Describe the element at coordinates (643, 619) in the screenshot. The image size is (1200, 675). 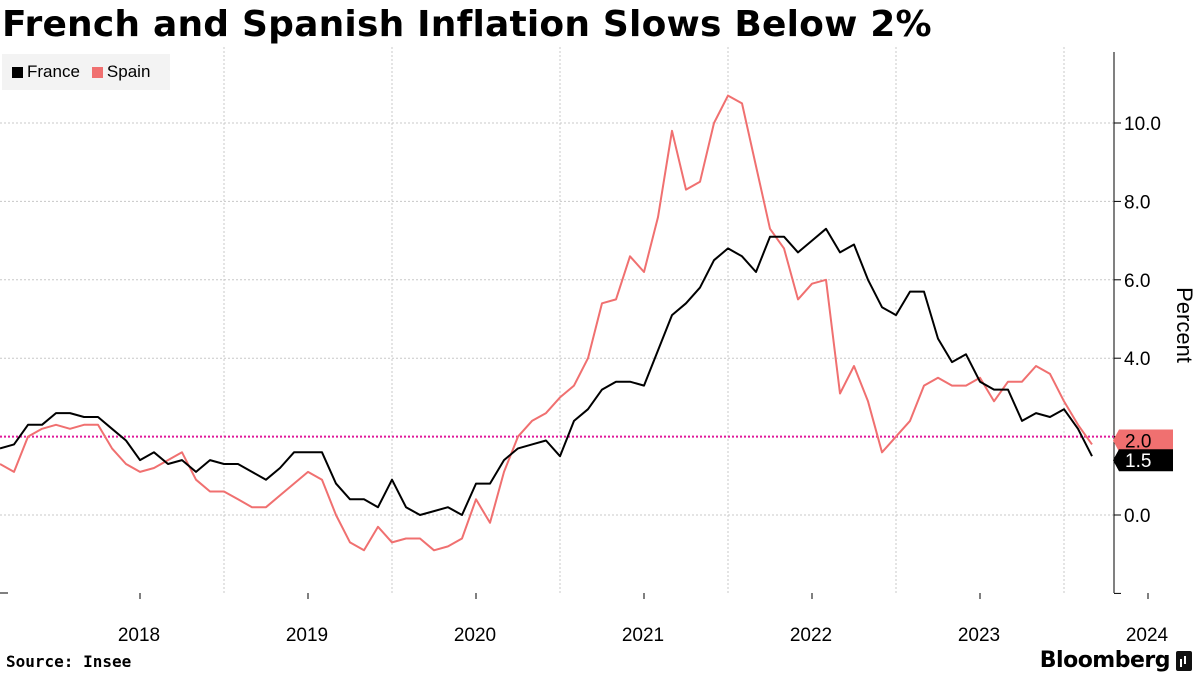
I see `x-axis: 2018 2019 2020 2021 2022 2023 2024` at that location.